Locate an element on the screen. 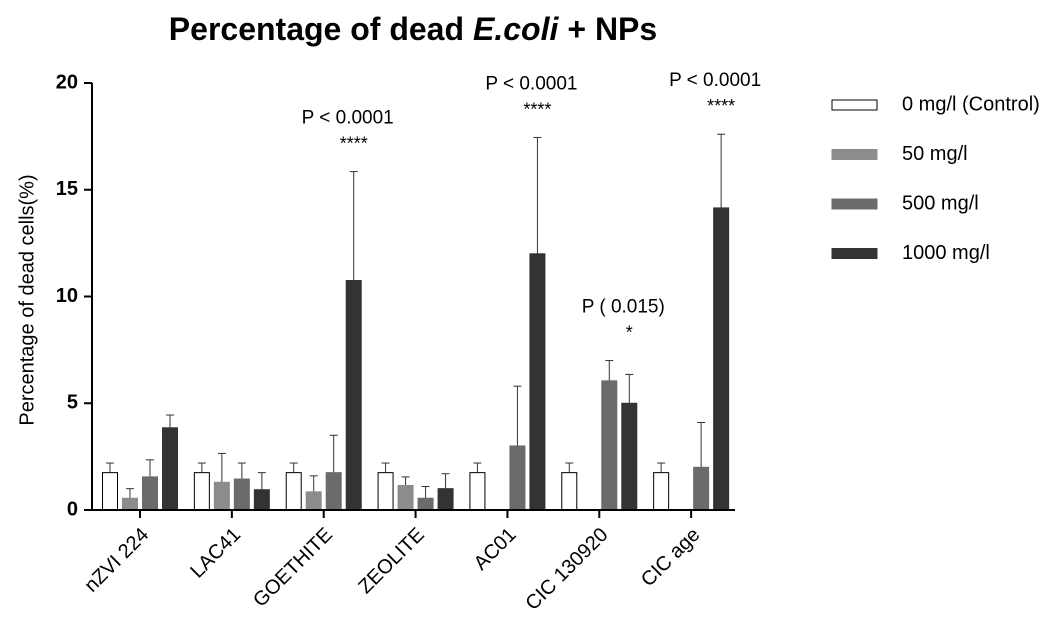  title-part: + NPs is located at coordinates (612, 29).